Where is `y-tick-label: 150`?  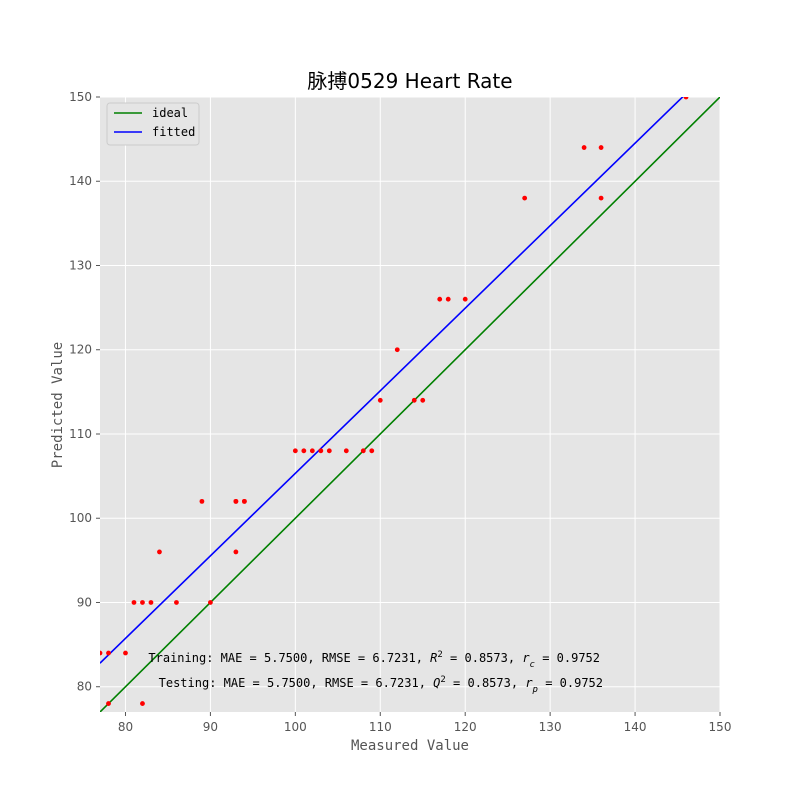 y-tick-label: 150 is located at coordinates (80, 97).